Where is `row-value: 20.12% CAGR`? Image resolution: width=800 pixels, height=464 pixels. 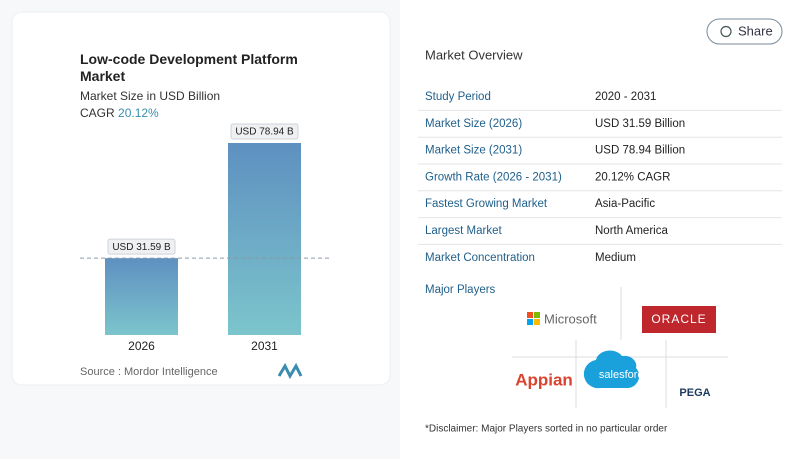
row-value: 20.12% CAGR is located at coordinates (632, 177).